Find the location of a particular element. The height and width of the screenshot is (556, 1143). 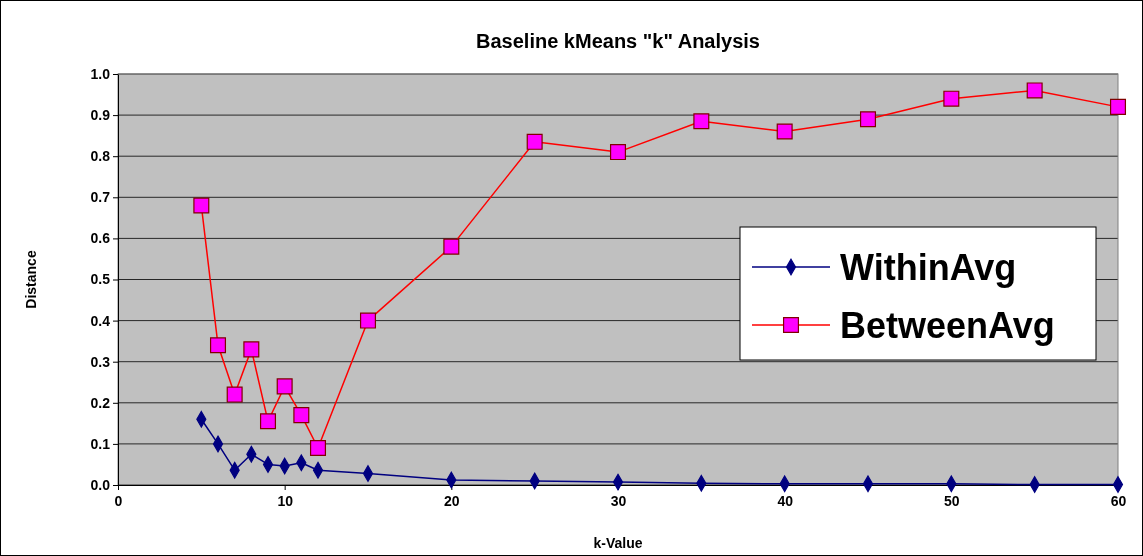

x-tick-label: 50 is located at coordinates (952, 500).